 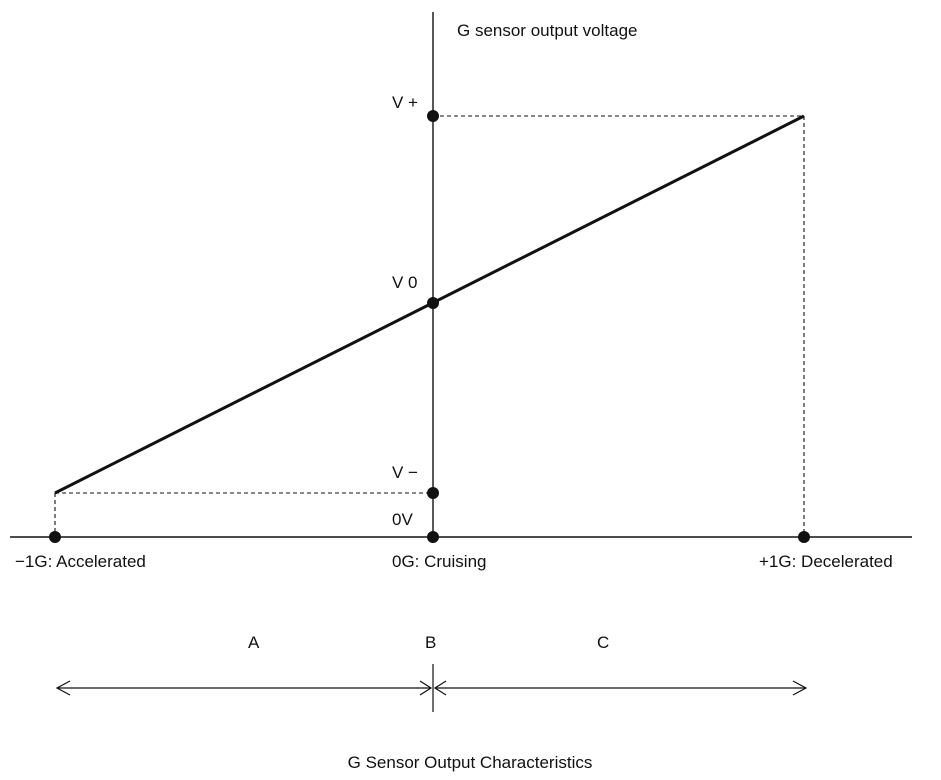 What do you see at coordinates (440, 688) in the screenshot?
I see `range-c-left-arrowhead` at bounding box center [440, 688].